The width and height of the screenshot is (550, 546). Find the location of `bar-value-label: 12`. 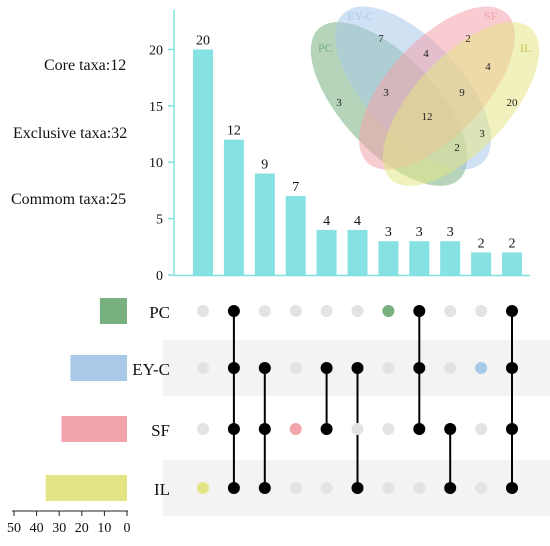

bar-value-label: 12 is located at coordinates (234, 131).